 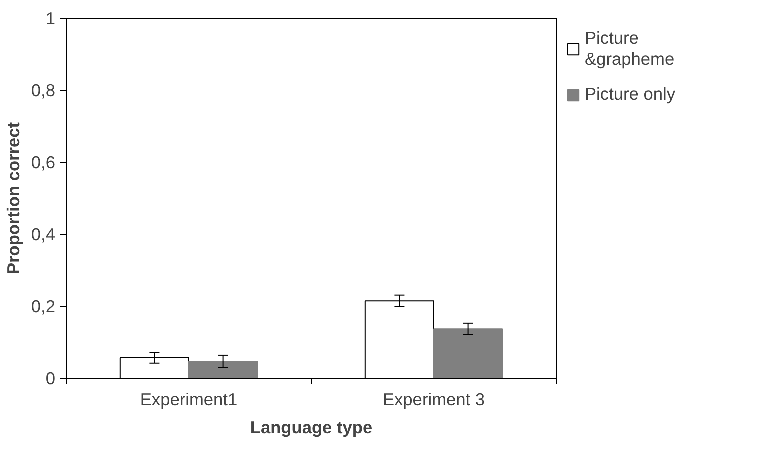 What do you see at coordinates (43, 306) in the screenshot?
I see `y-tick-label: 0,2` at bounding box center [43, 306].